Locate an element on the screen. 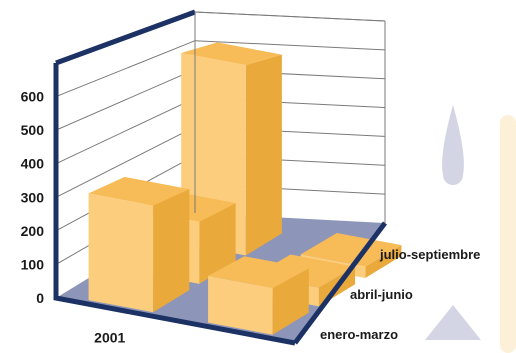 This screenshot has height=353, width=516. series-label: abril-junio is located at coordinates (381, 294).